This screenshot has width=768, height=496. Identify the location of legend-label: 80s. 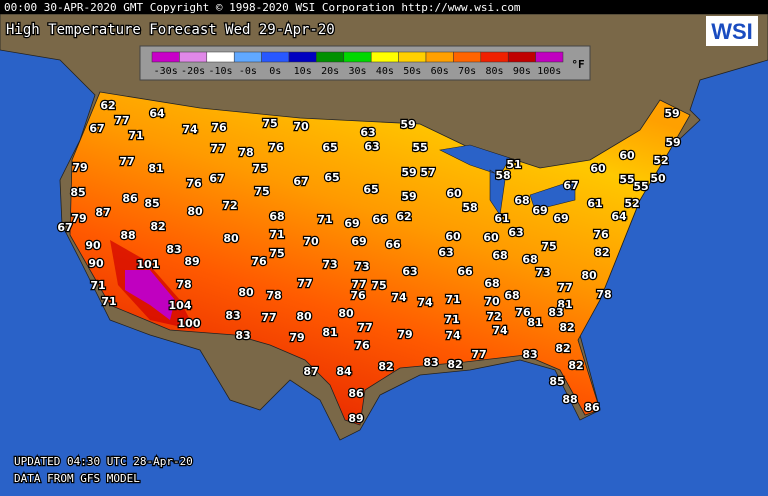
(494, 71).